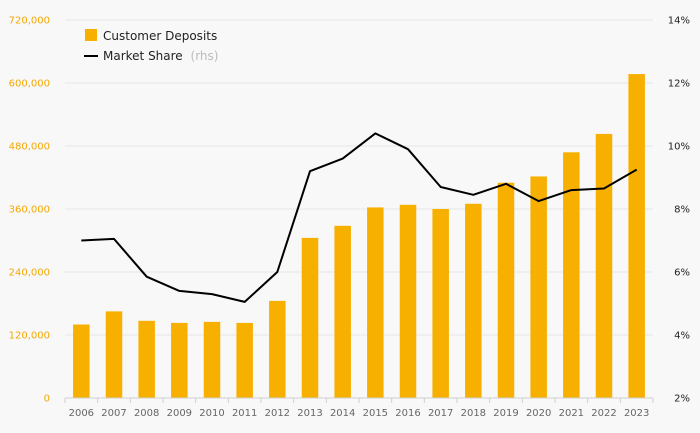 This screenshot has width=700, height=433. Describe the element at coordinates (81, 413) in the screenshot. I see `x-tick-label: 2006` at that location.